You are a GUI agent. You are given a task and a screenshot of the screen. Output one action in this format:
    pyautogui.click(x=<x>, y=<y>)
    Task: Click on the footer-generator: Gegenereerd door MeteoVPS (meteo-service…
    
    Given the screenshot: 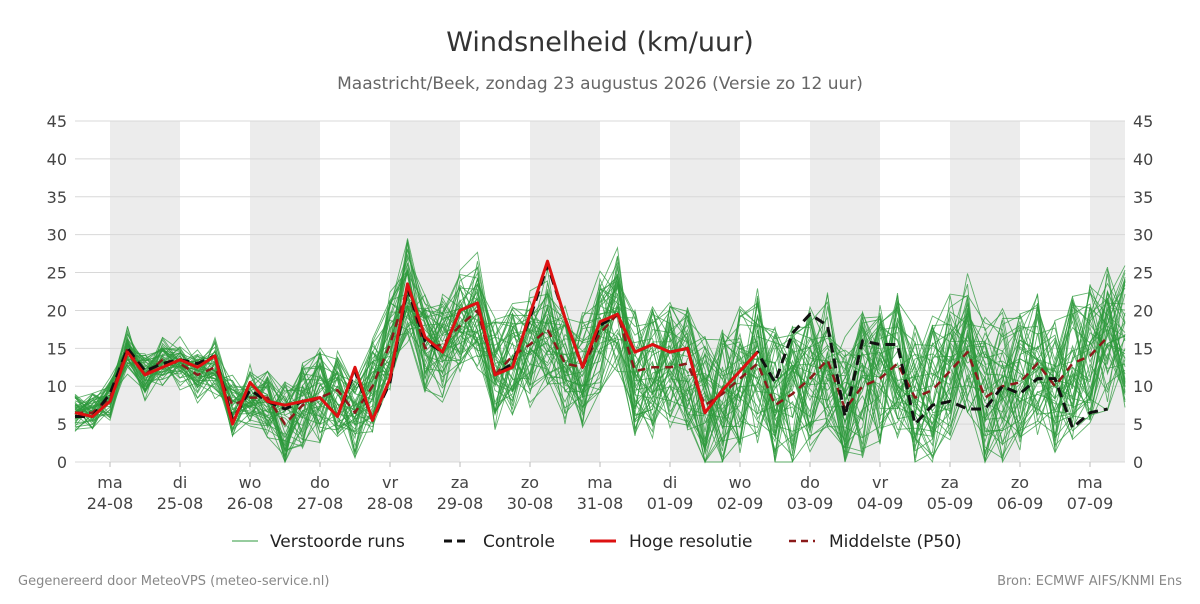 What is the action you would take?
    pyautogui.click(x=173, y=581)
    